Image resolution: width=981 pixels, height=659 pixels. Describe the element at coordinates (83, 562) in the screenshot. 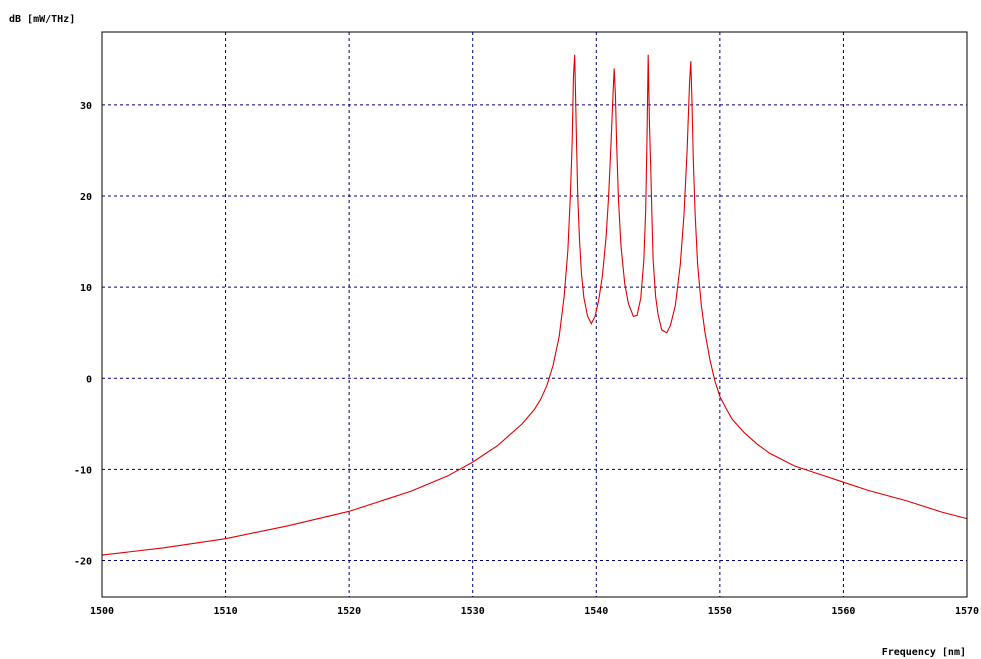

I see `y-tick-label: -20` at that location.